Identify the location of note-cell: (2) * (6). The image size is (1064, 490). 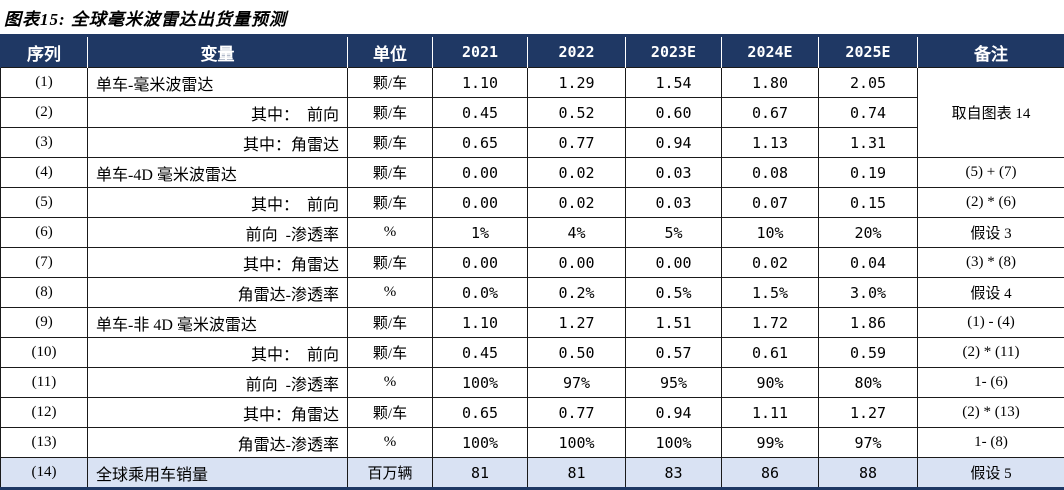
(990, 202).